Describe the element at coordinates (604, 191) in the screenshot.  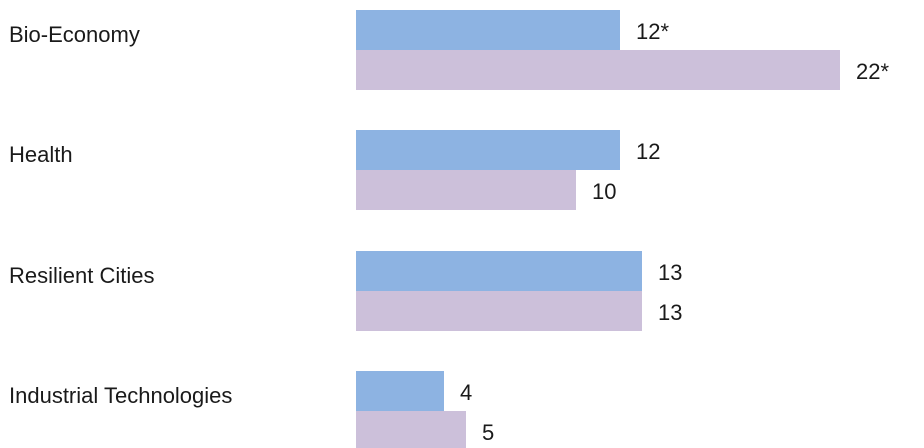
I see `value-label-series-1: 10` at that location.